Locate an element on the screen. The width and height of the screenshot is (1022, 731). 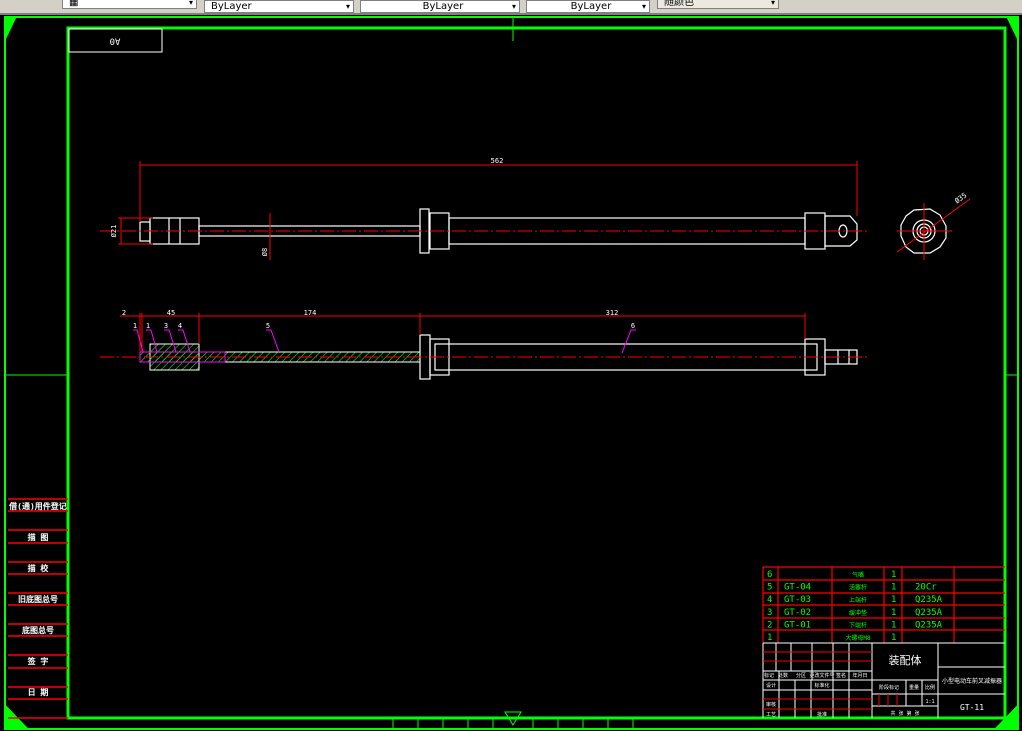
dimension-d21: Ø21 is located at coordinates (114, 231).